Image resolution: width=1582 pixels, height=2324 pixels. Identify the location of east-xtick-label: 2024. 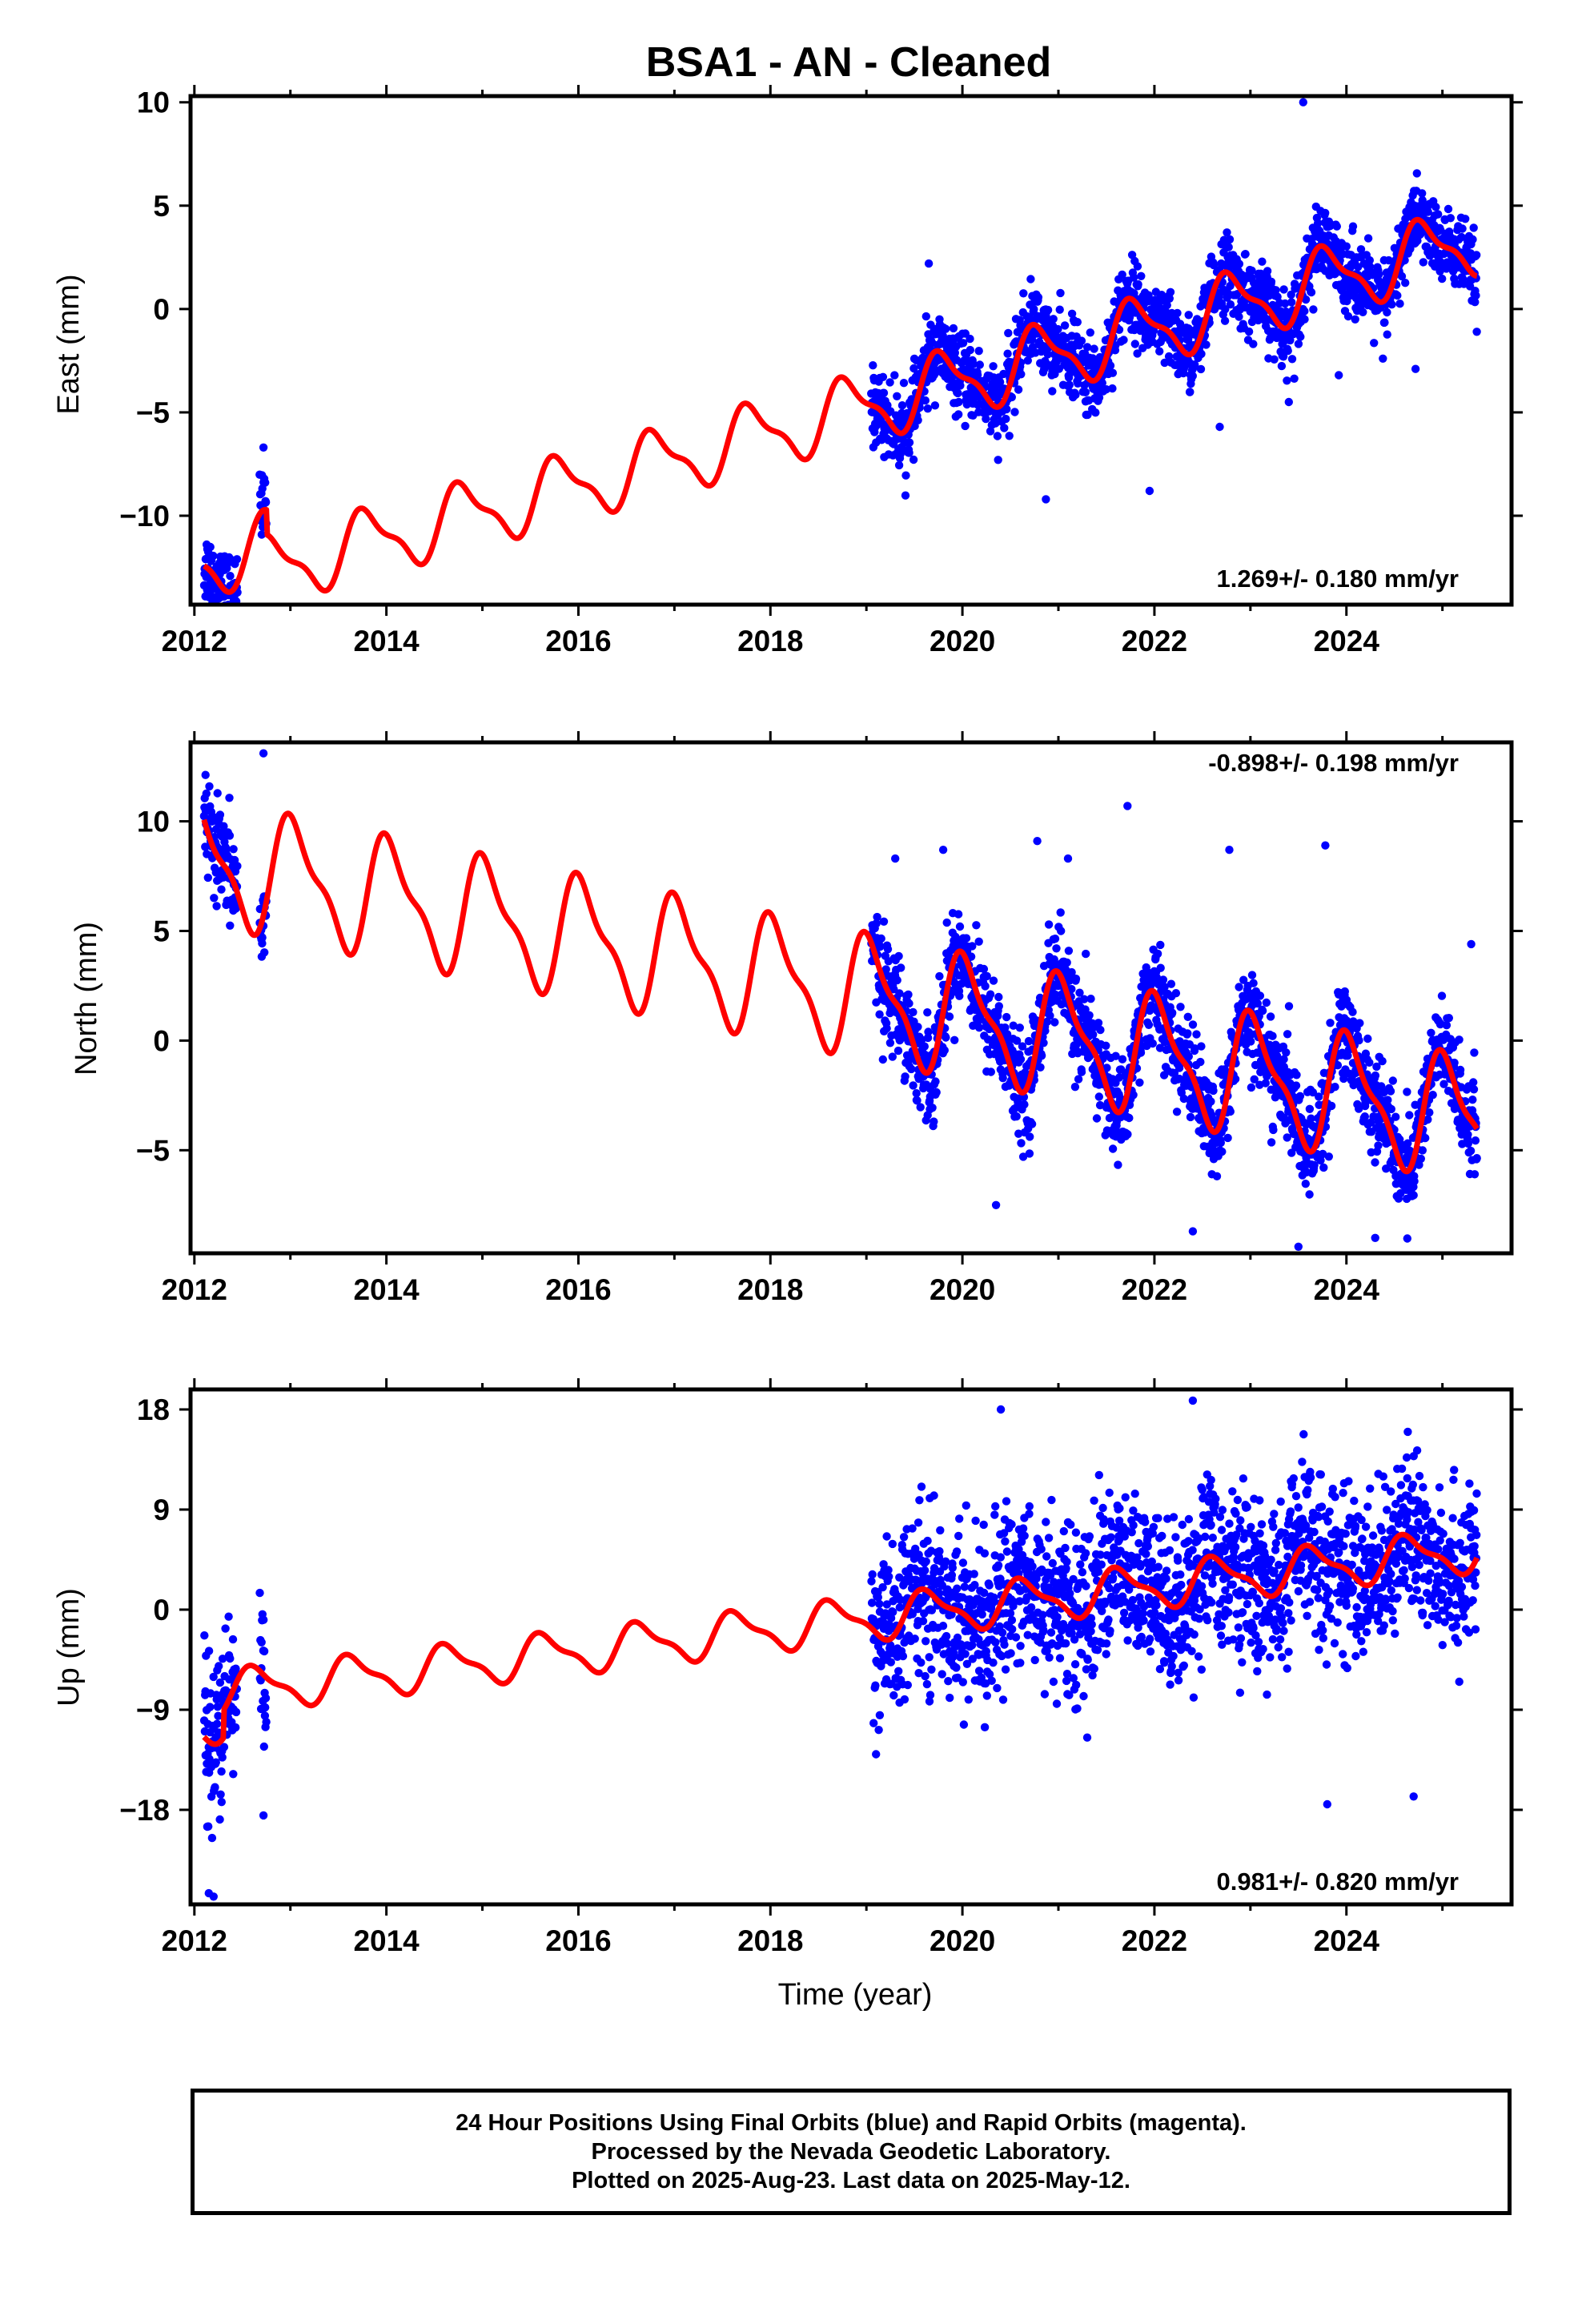
(1347, 641).